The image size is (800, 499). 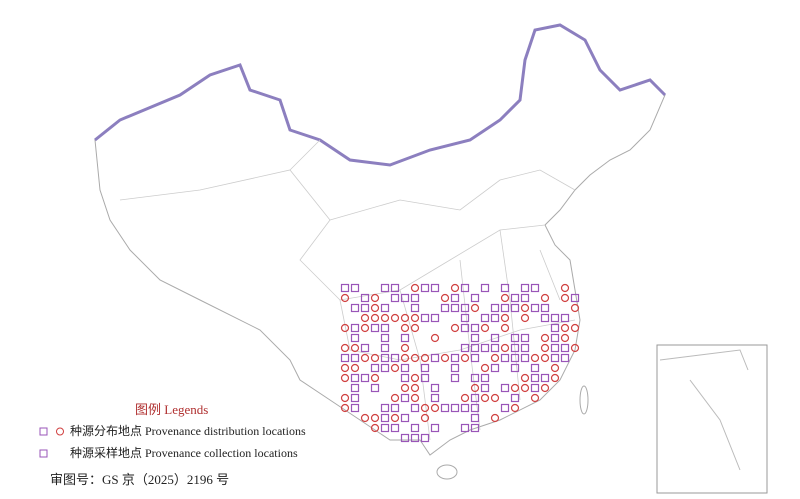 What do you see at coordinates (712, 419) in the screenshot?
I see `inset-map` at bounding box center [712, 419].